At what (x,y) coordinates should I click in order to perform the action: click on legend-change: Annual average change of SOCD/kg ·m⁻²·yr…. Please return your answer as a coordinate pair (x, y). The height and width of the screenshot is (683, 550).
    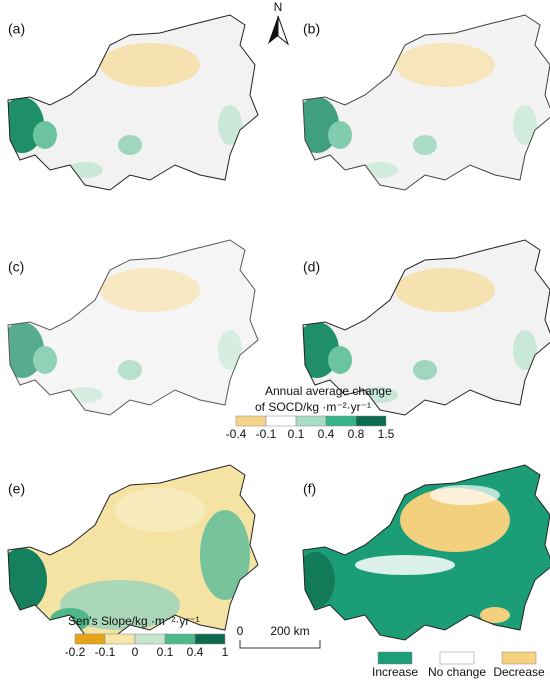
    Looking at the image, I should click on (310, 412).